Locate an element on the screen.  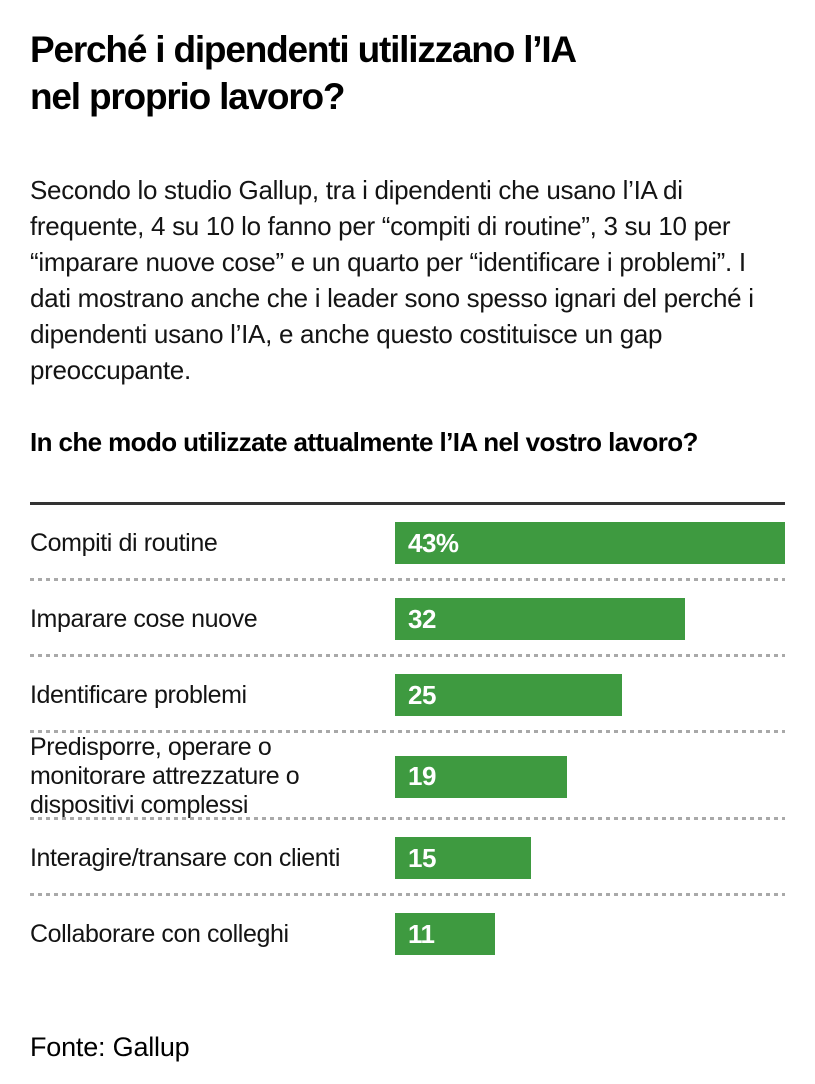
chart-row: Collaborare con colleghi 11 is located at coordinates (407, 934).